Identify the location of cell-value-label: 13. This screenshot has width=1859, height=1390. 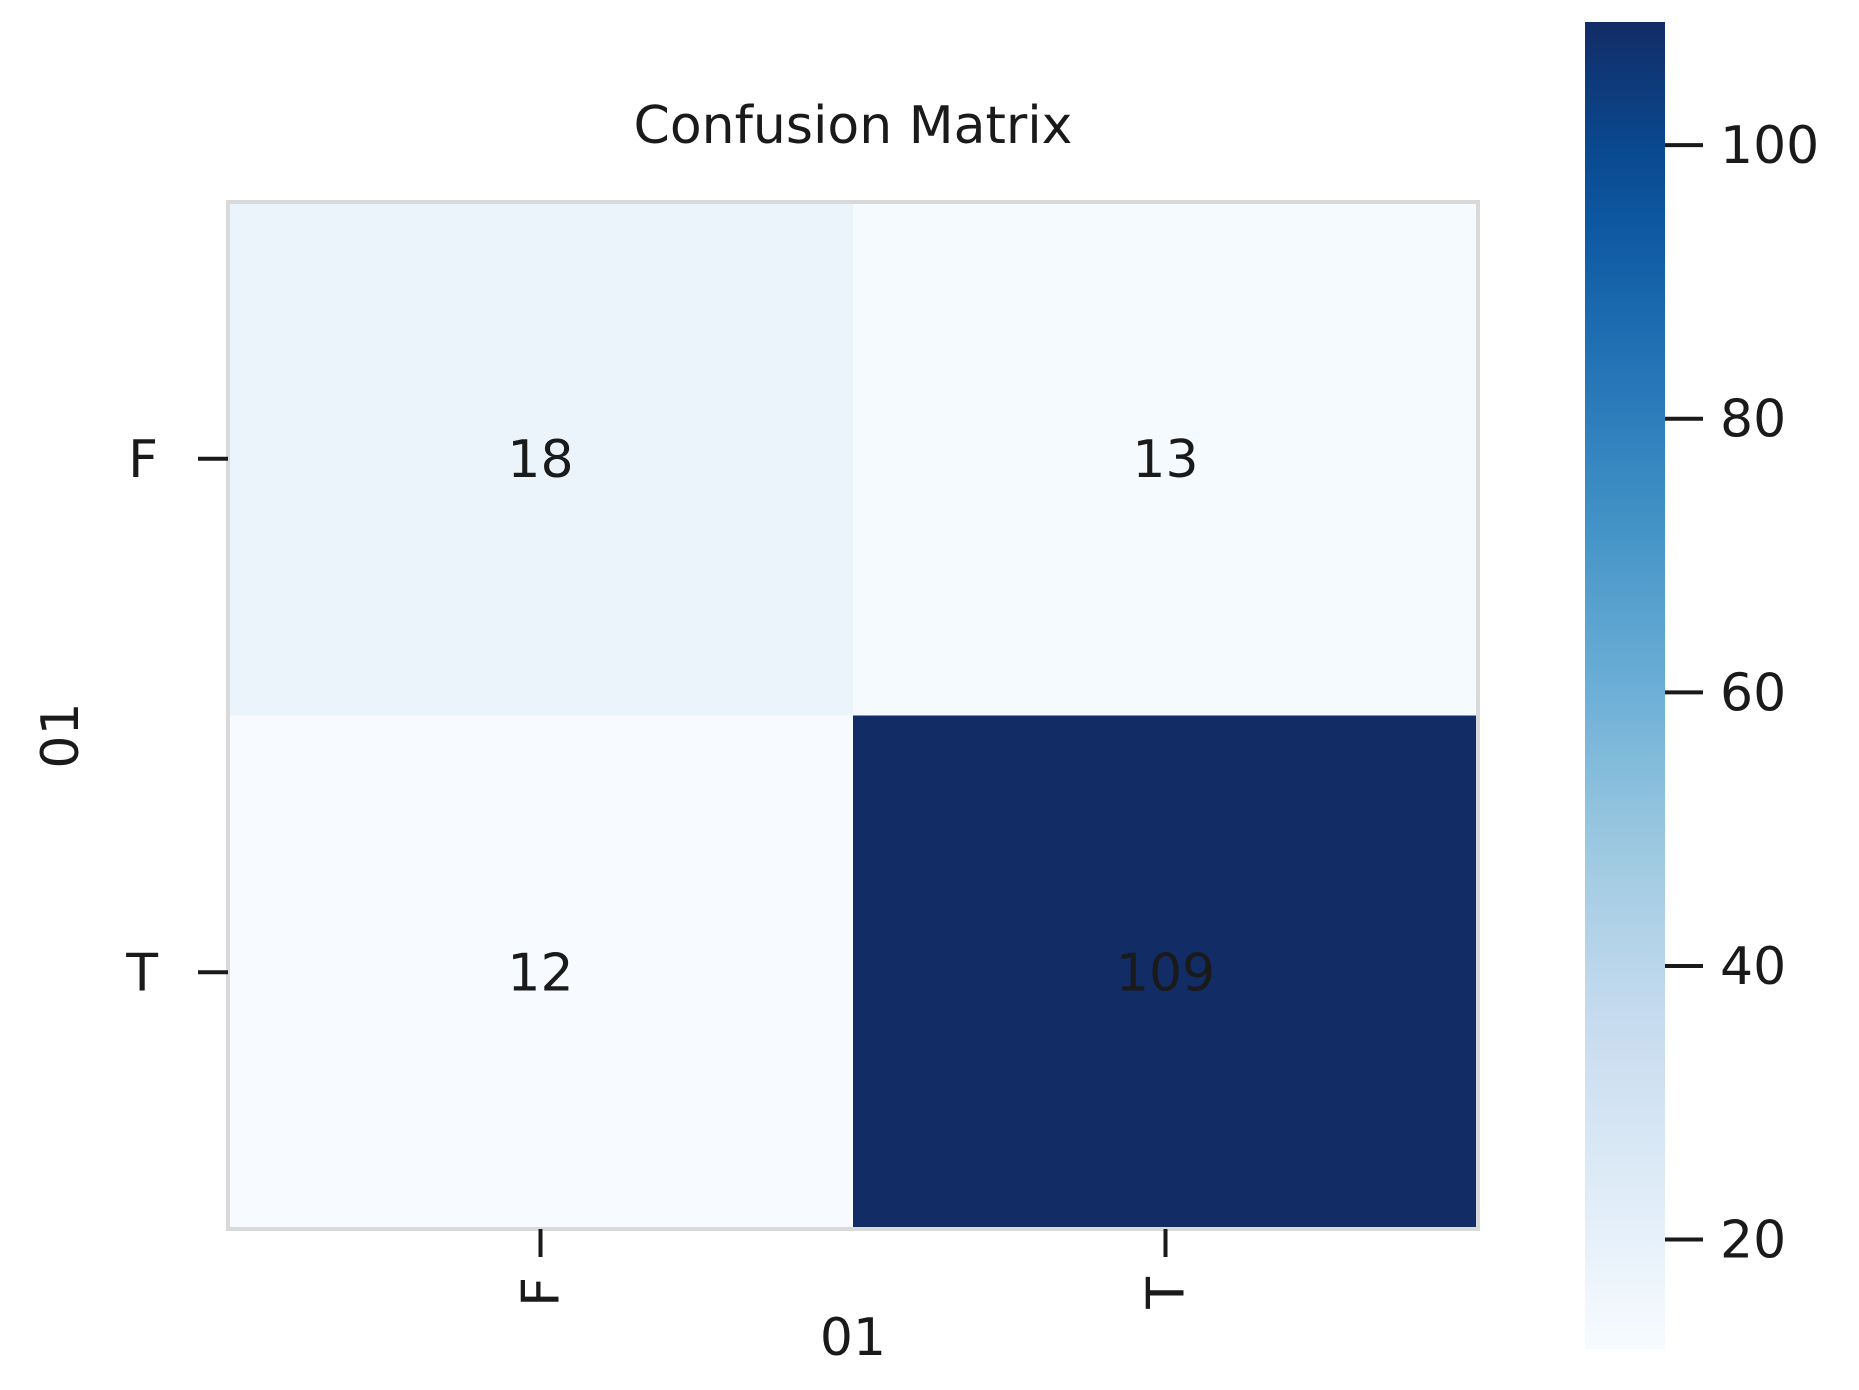
(1165, 460).